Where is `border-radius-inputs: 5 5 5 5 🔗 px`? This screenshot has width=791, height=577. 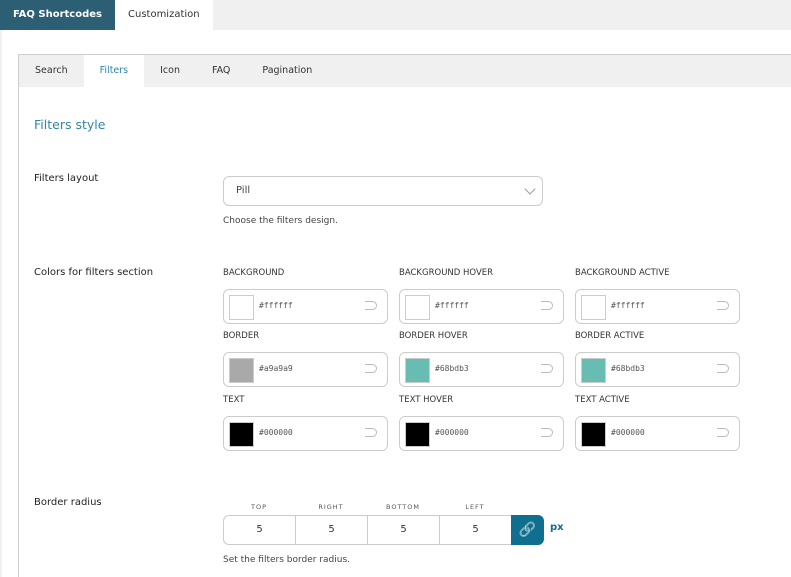
border-radius-inputs: 5 5 5 5 🔗 px is located at coordinates (393, 530).